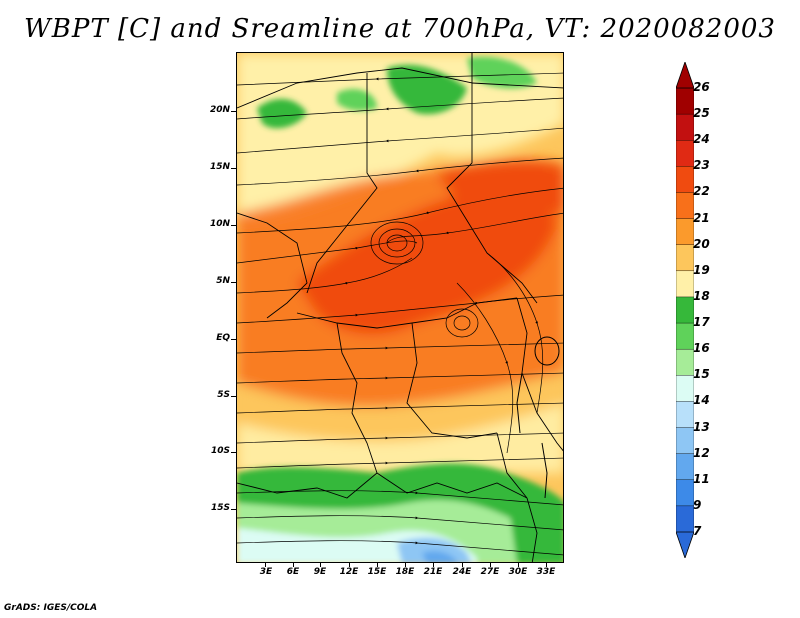 This screenshot has height=618, width=800. Describe the element at coordinates (349, 572) in the screenshot. I see `lon-label-12e: 12E` at that location.